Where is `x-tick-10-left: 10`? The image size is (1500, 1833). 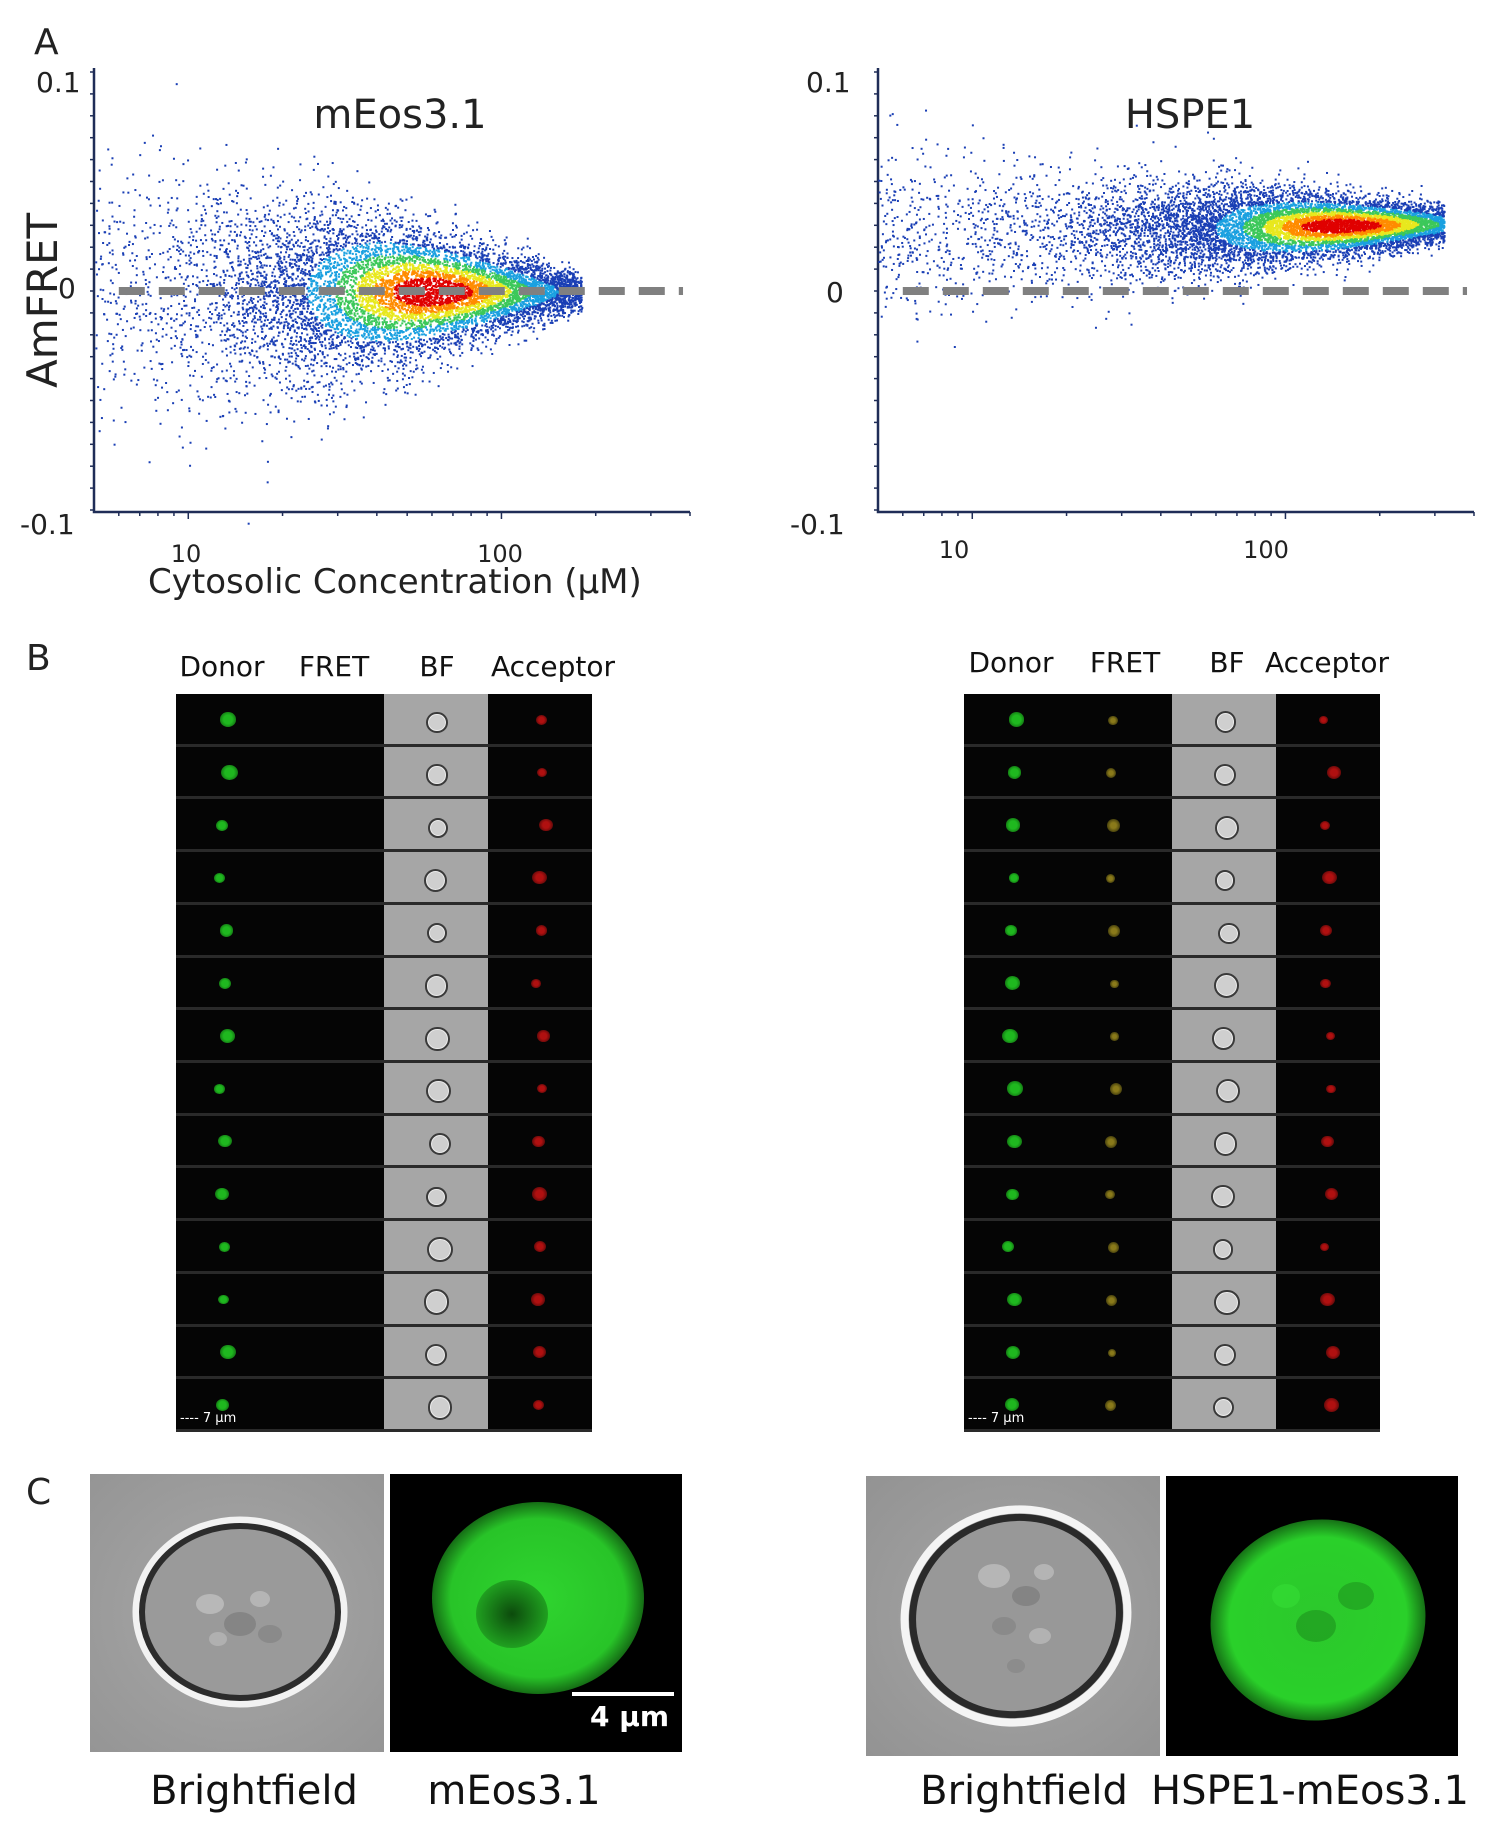 x-tick-10-left: 10 is located at coordinates (186, 554).